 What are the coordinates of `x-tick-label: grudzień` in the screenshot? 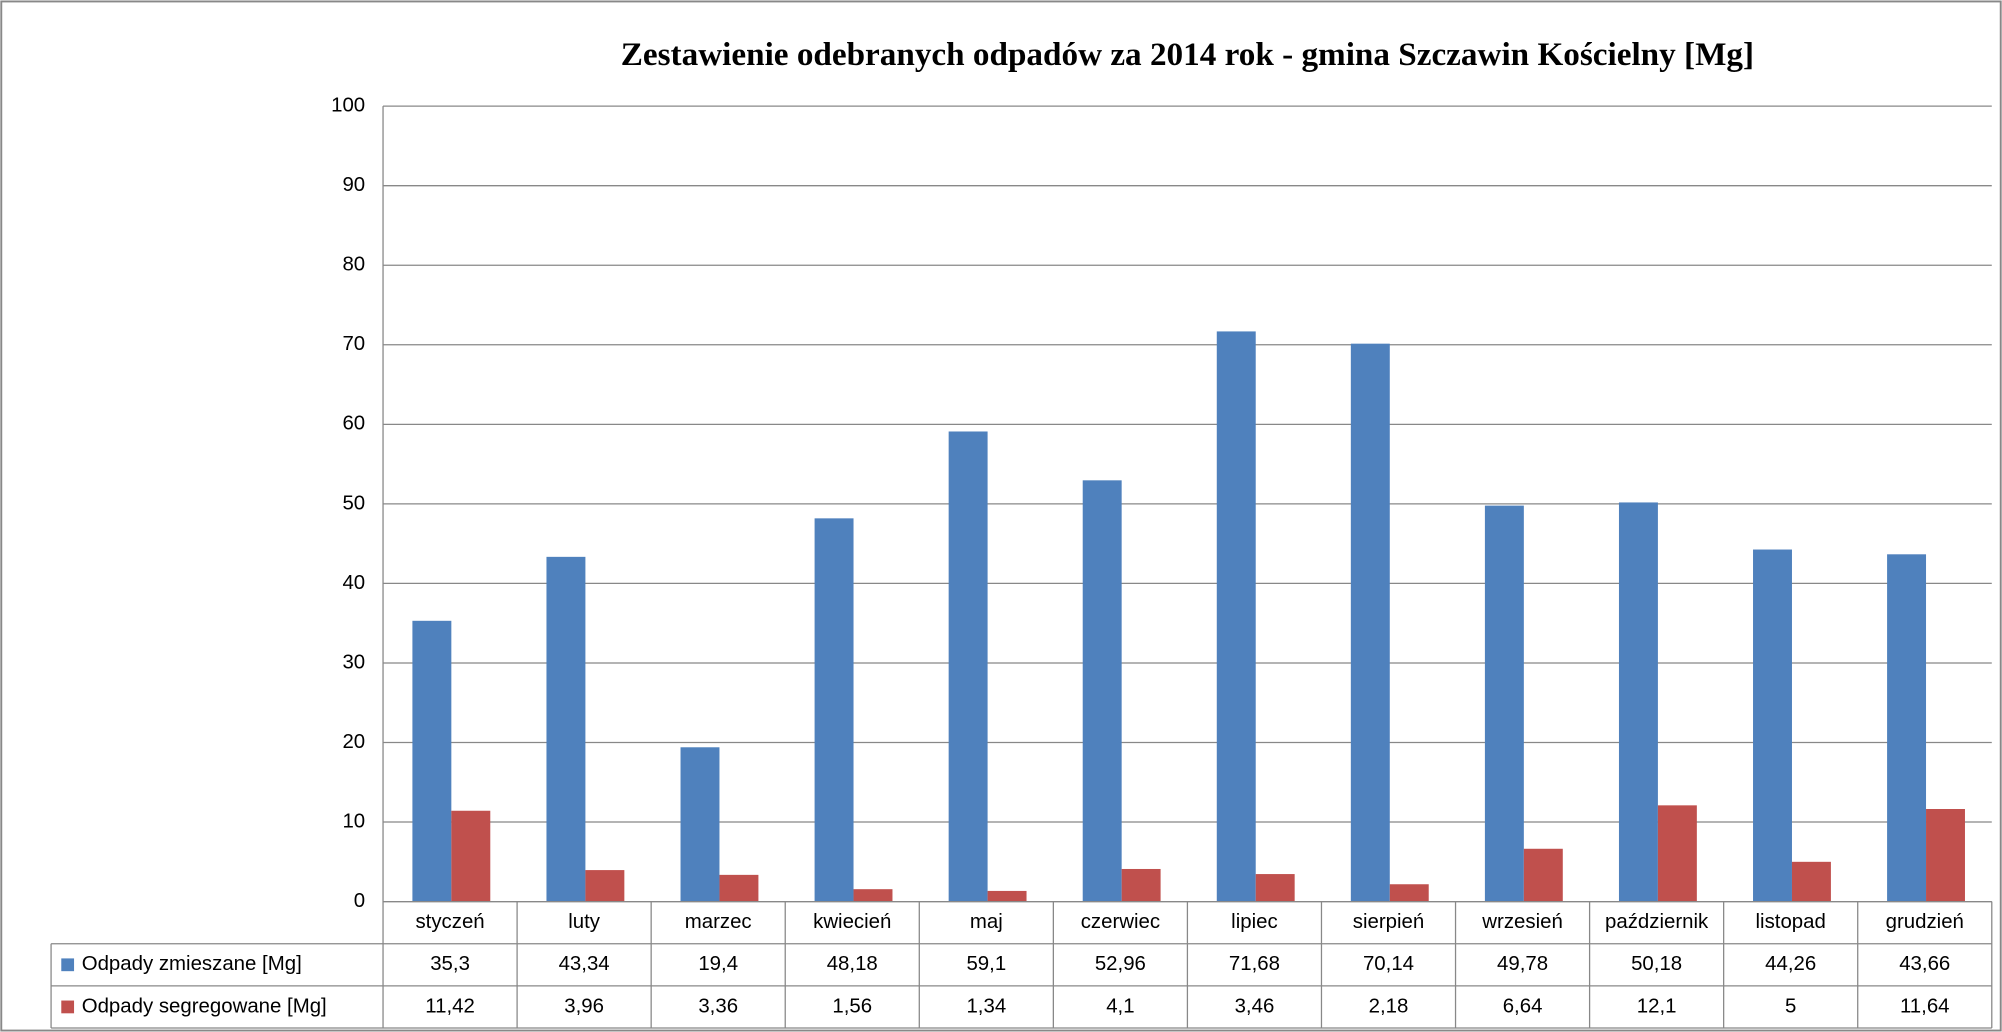 It's located at (1925, 922).